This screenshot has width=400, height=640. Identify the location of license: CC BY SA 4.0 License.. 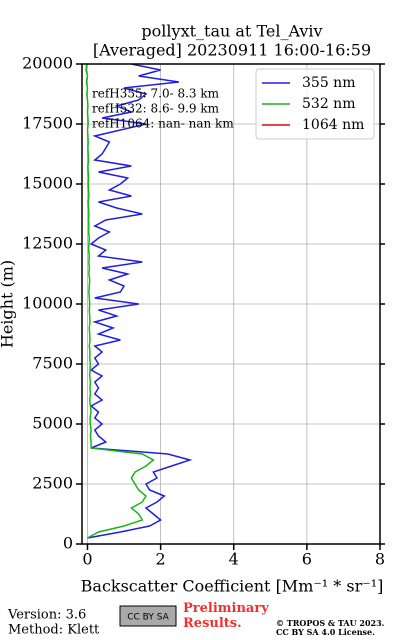
(325, 632).